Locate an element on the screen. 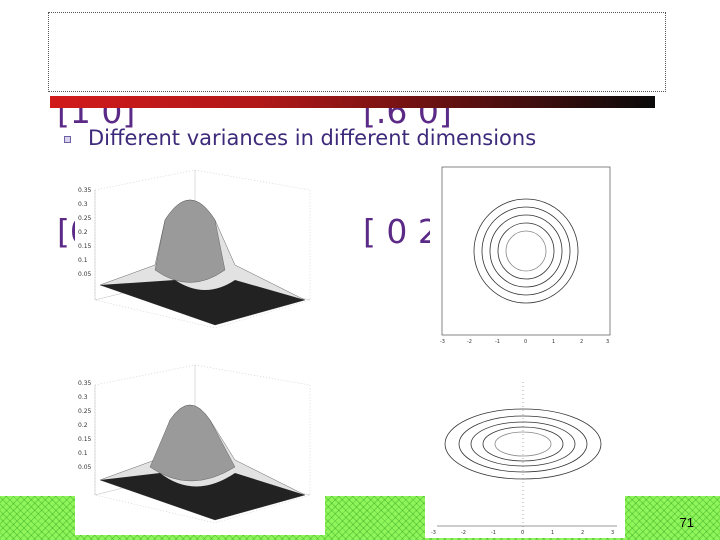 This screenshot has height=540, width=720. contour-plot-top: -3 -2 -1 0 1 2 3 is located at coordinates (522, 254).